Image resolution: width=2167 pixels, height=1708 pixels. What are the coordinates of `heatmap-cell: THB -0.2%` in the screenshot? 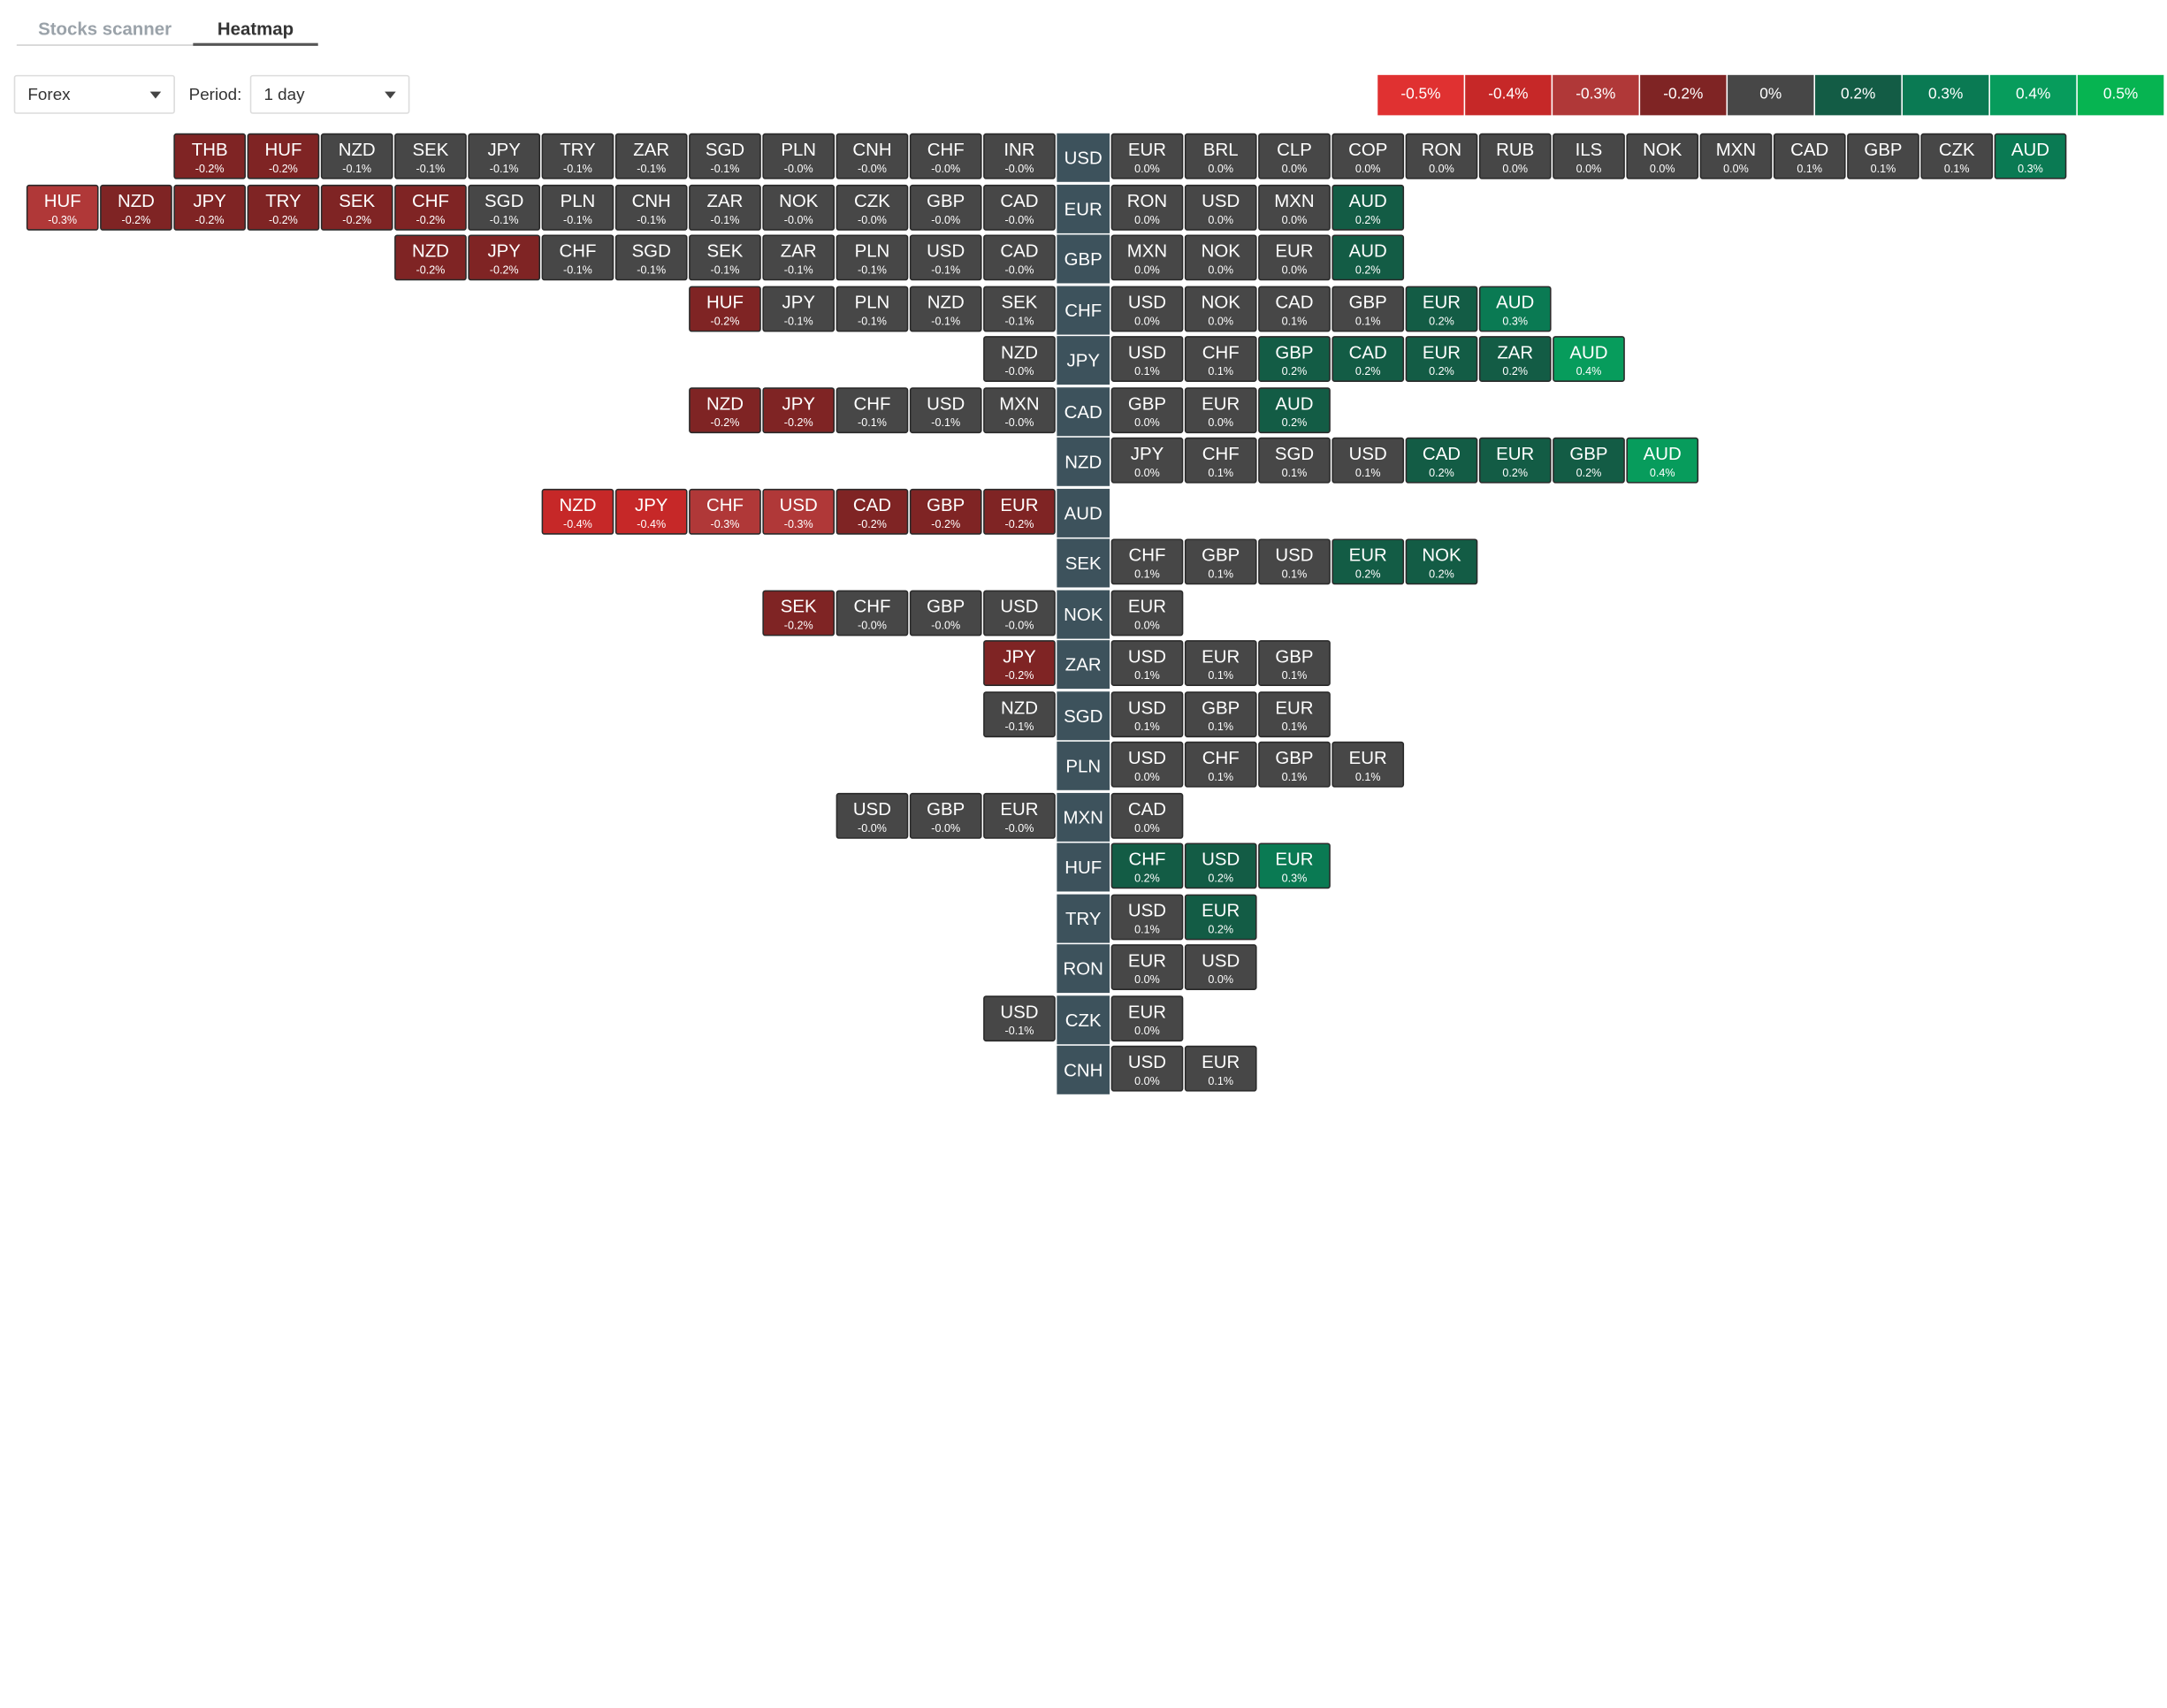 It's located at (210, 156).